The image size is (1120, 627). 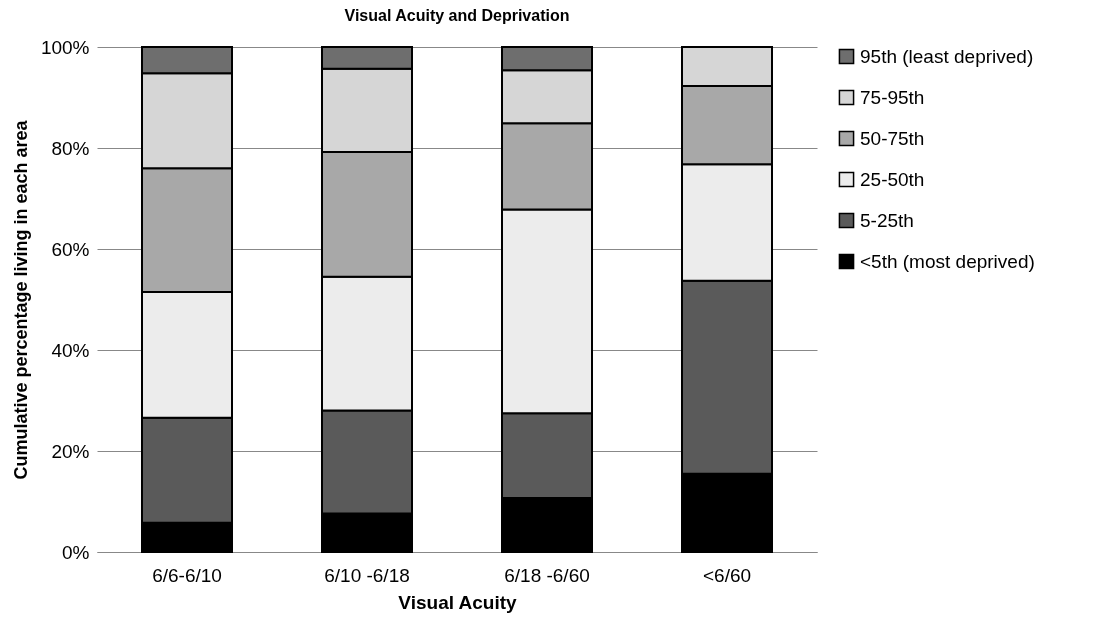 What do you see at coordinates (20, 299) in the screenshot?
I see `y-axis-title: Cumulative percentage living in each area` at bounding box center [20, 299].